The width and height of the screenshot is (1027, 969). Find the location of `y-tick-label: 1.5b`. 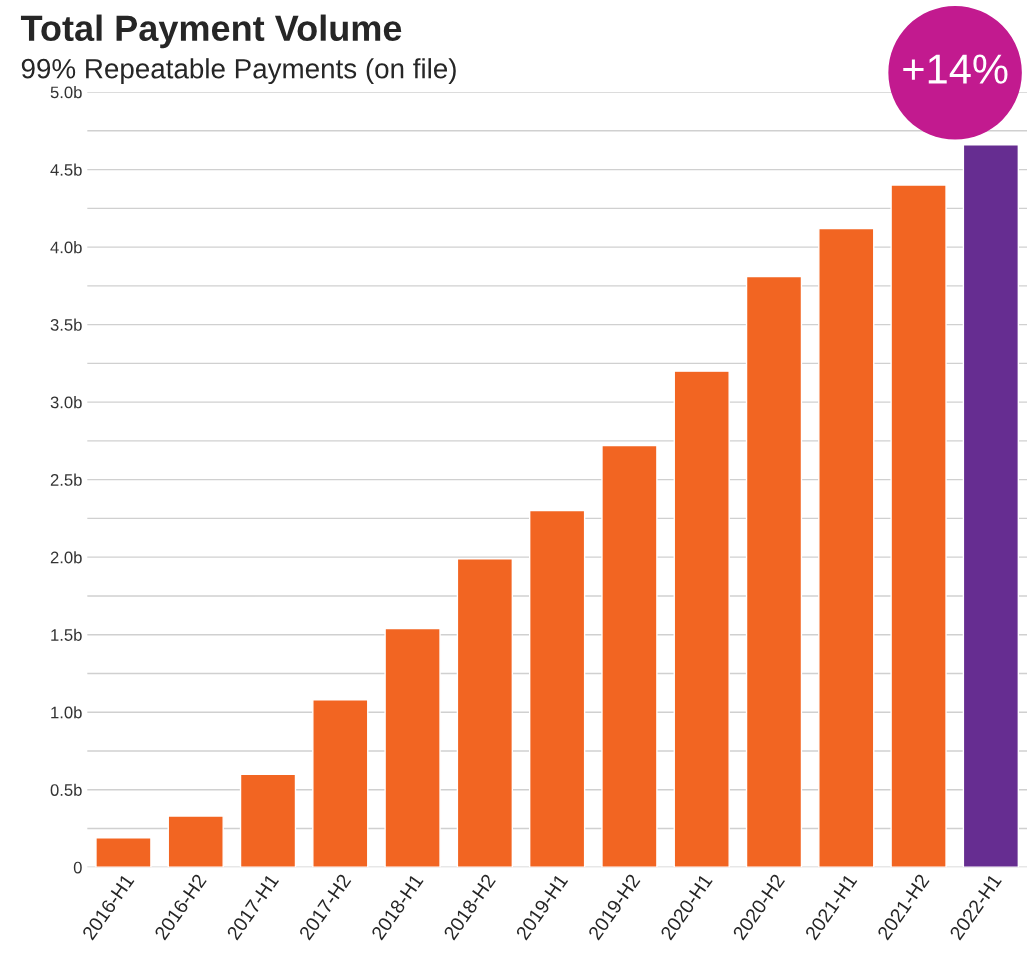

y-tick-label: 1.5b is located at coordinates (66, 634).